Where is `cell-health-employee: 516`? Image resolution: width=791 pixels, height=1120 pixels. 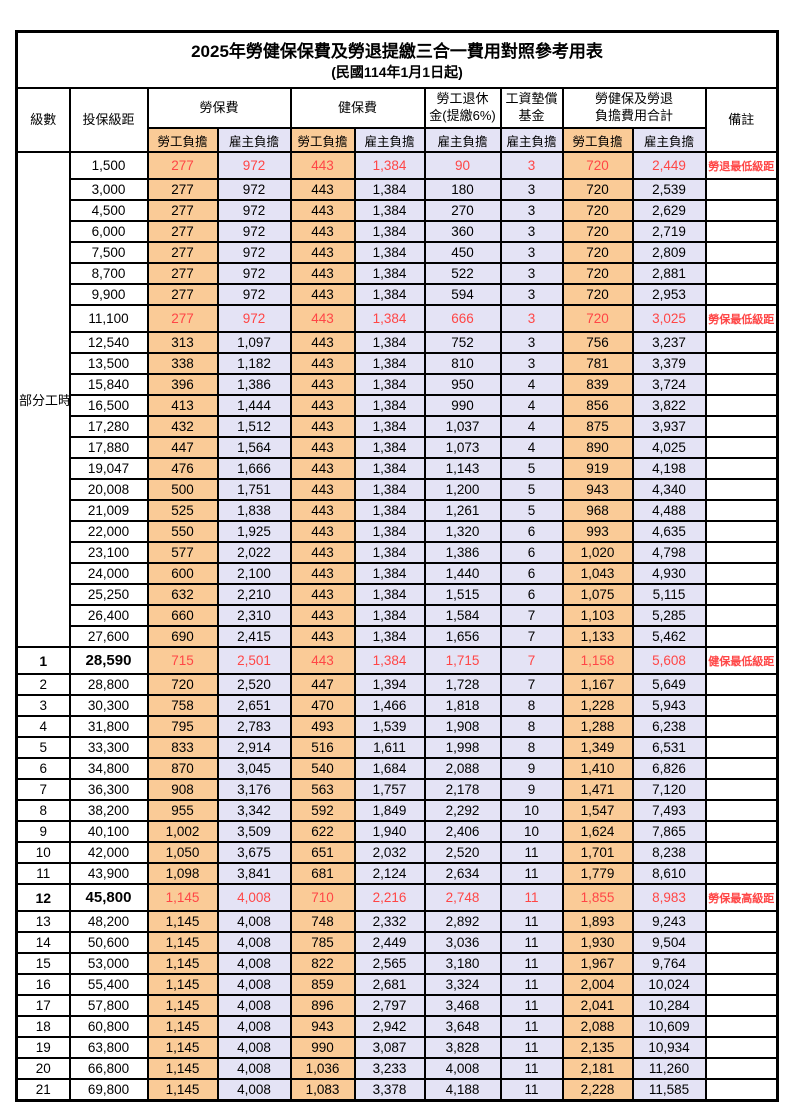 cell-health-employee: 516 is located at coordinates (322, 747).